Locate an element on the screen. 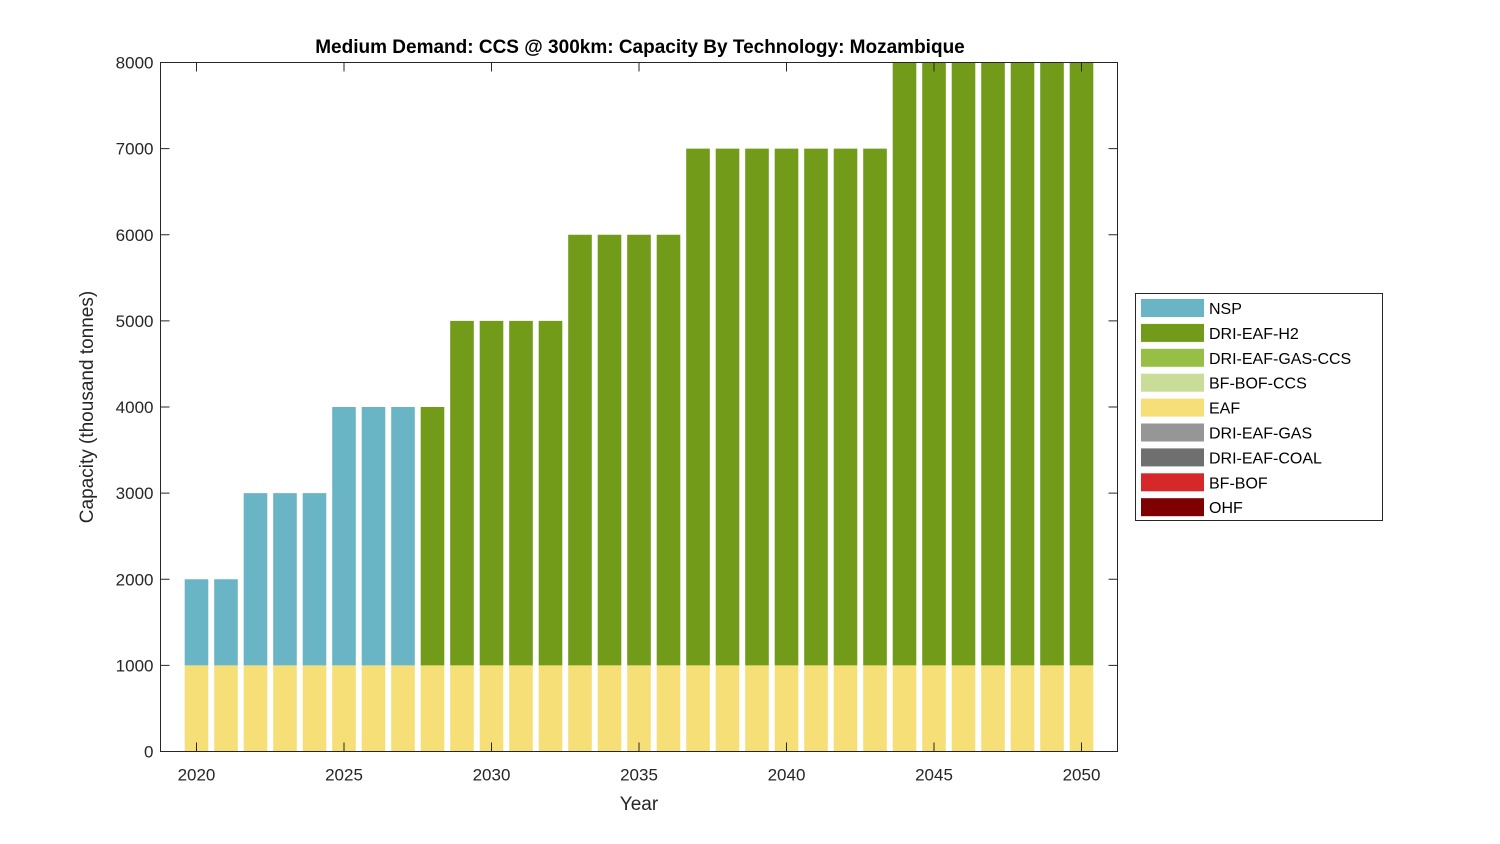  bar-eaf-2028 is located at coordinates (432, 708).